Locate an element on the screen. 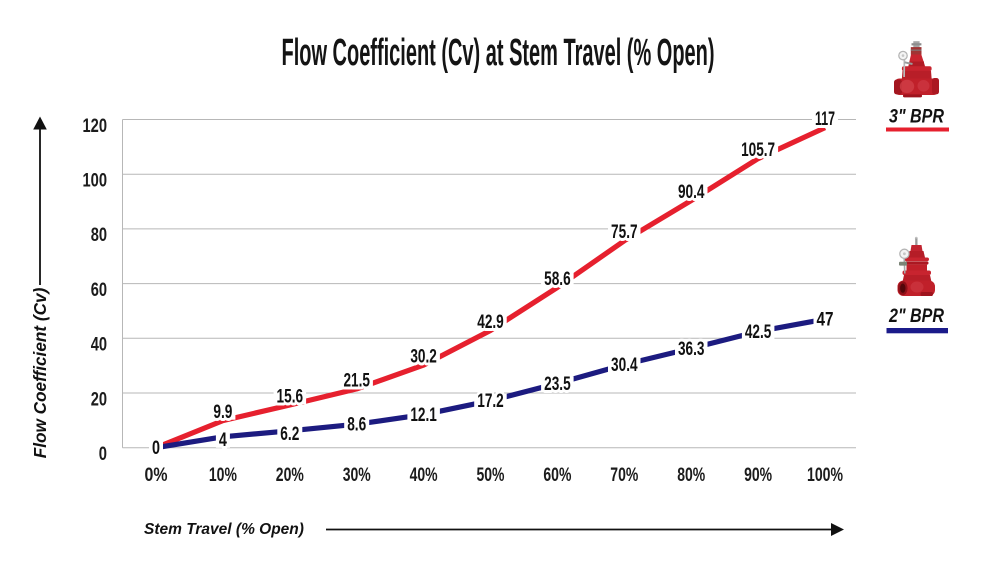 The image size is (1000, 562). svg-text: 90.4 is located at coordinates (691, 192).